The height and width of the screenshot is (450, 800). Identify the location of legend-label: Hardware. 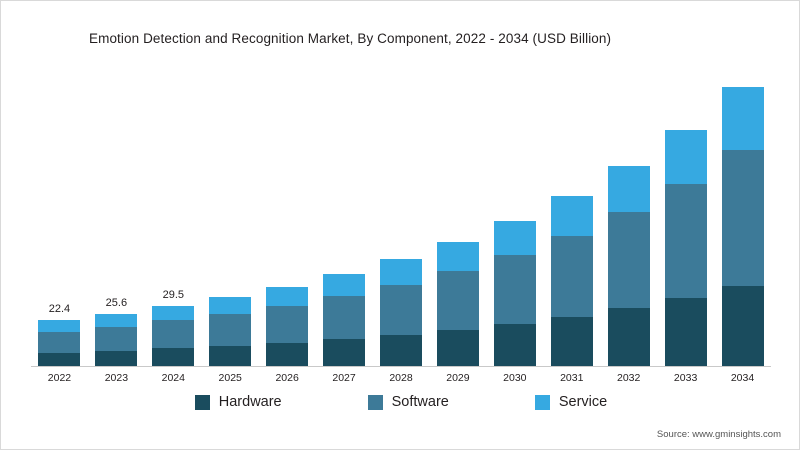
(250, 402).